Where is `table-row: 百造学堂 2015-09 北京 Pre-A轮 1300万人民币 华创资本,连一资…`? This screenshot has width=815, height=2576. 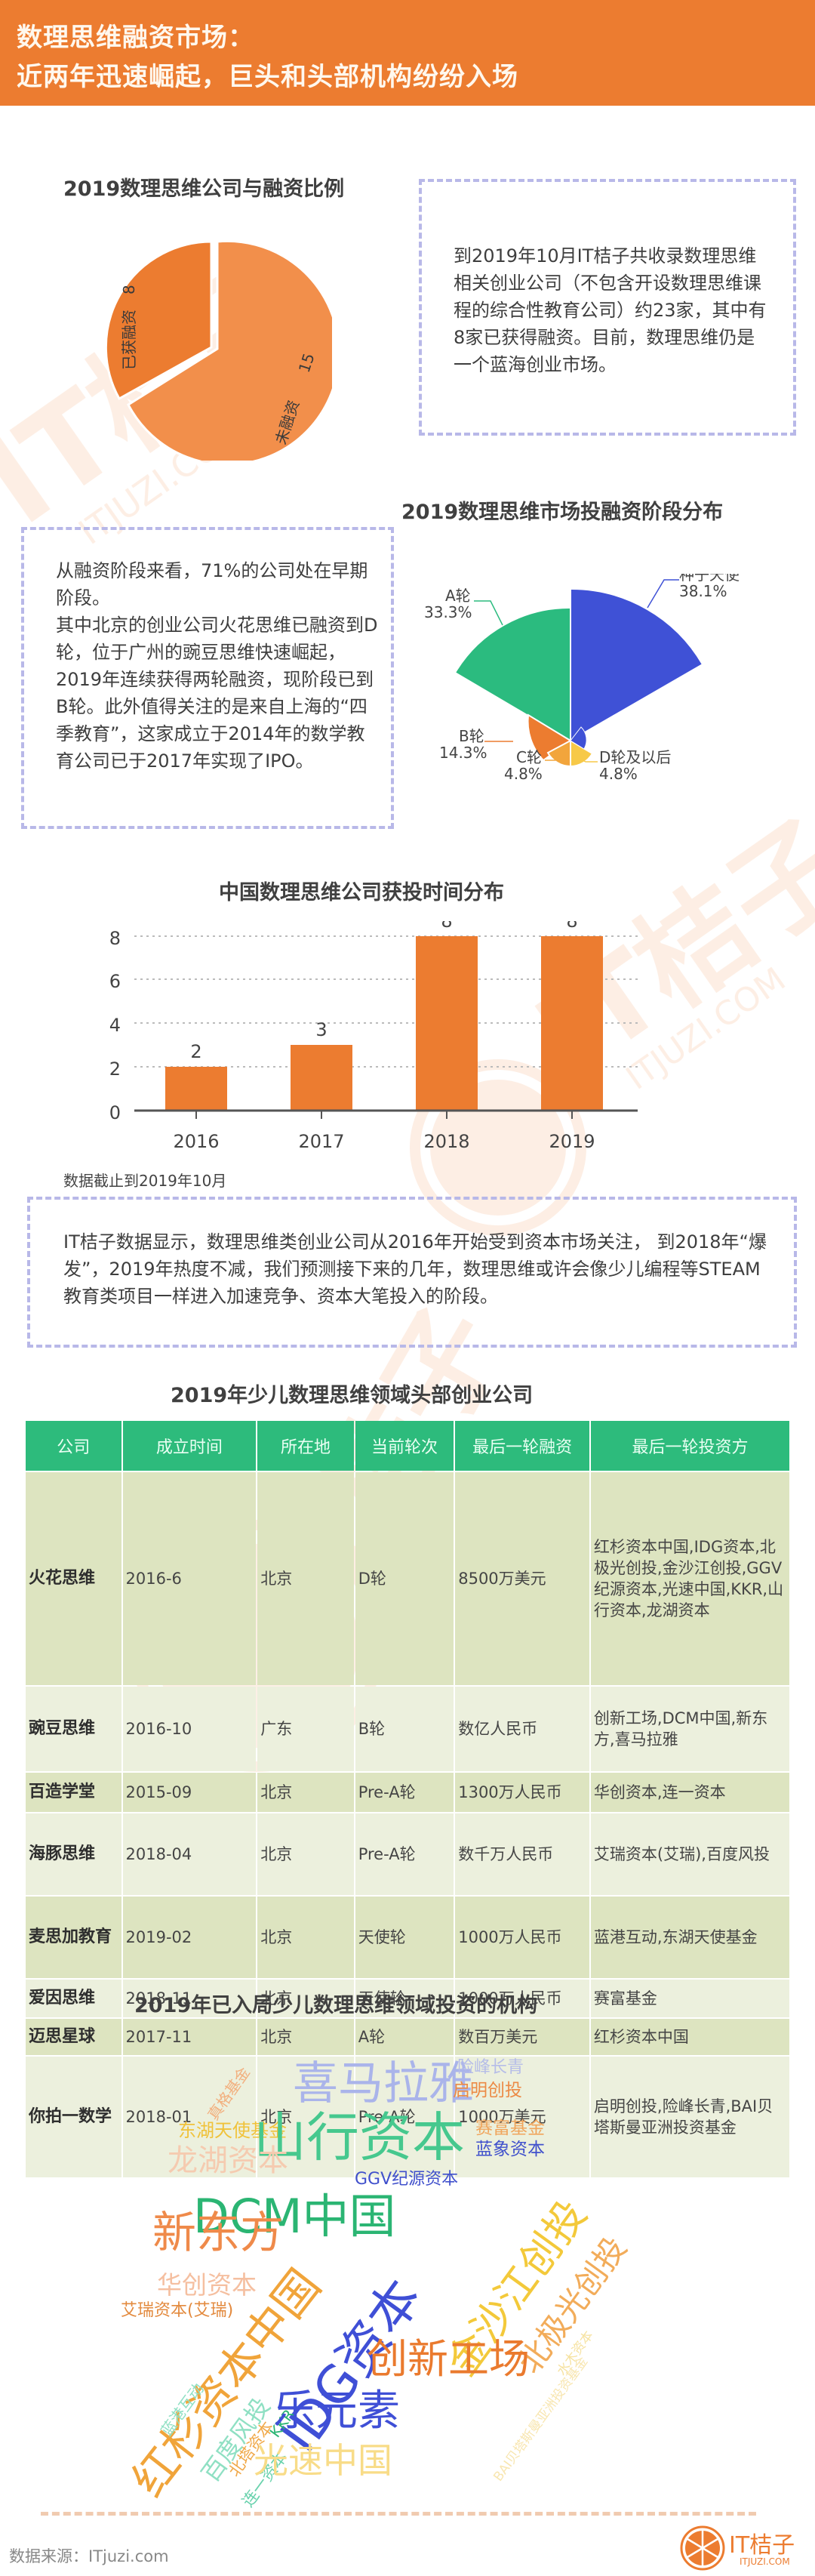 table-row: 百造学堂 2015-09 北京 Pre-A轮 1300万人民币 华创资本,连一资… is located at coordinates (407, 1792).